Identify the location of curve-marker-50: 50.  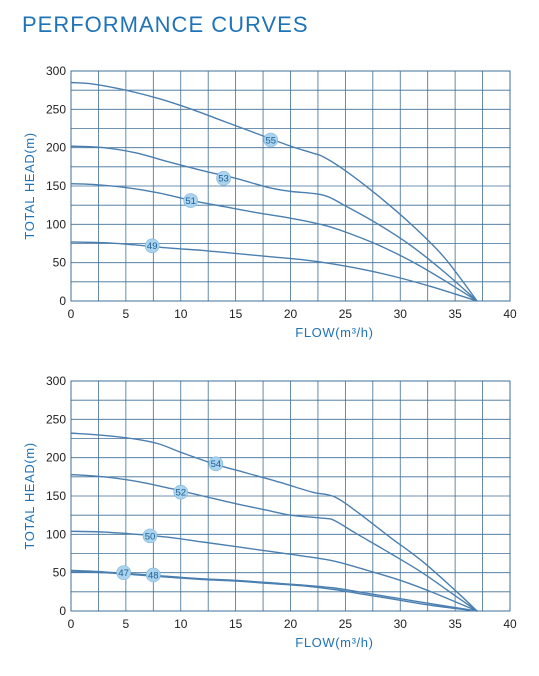
(150, 536).